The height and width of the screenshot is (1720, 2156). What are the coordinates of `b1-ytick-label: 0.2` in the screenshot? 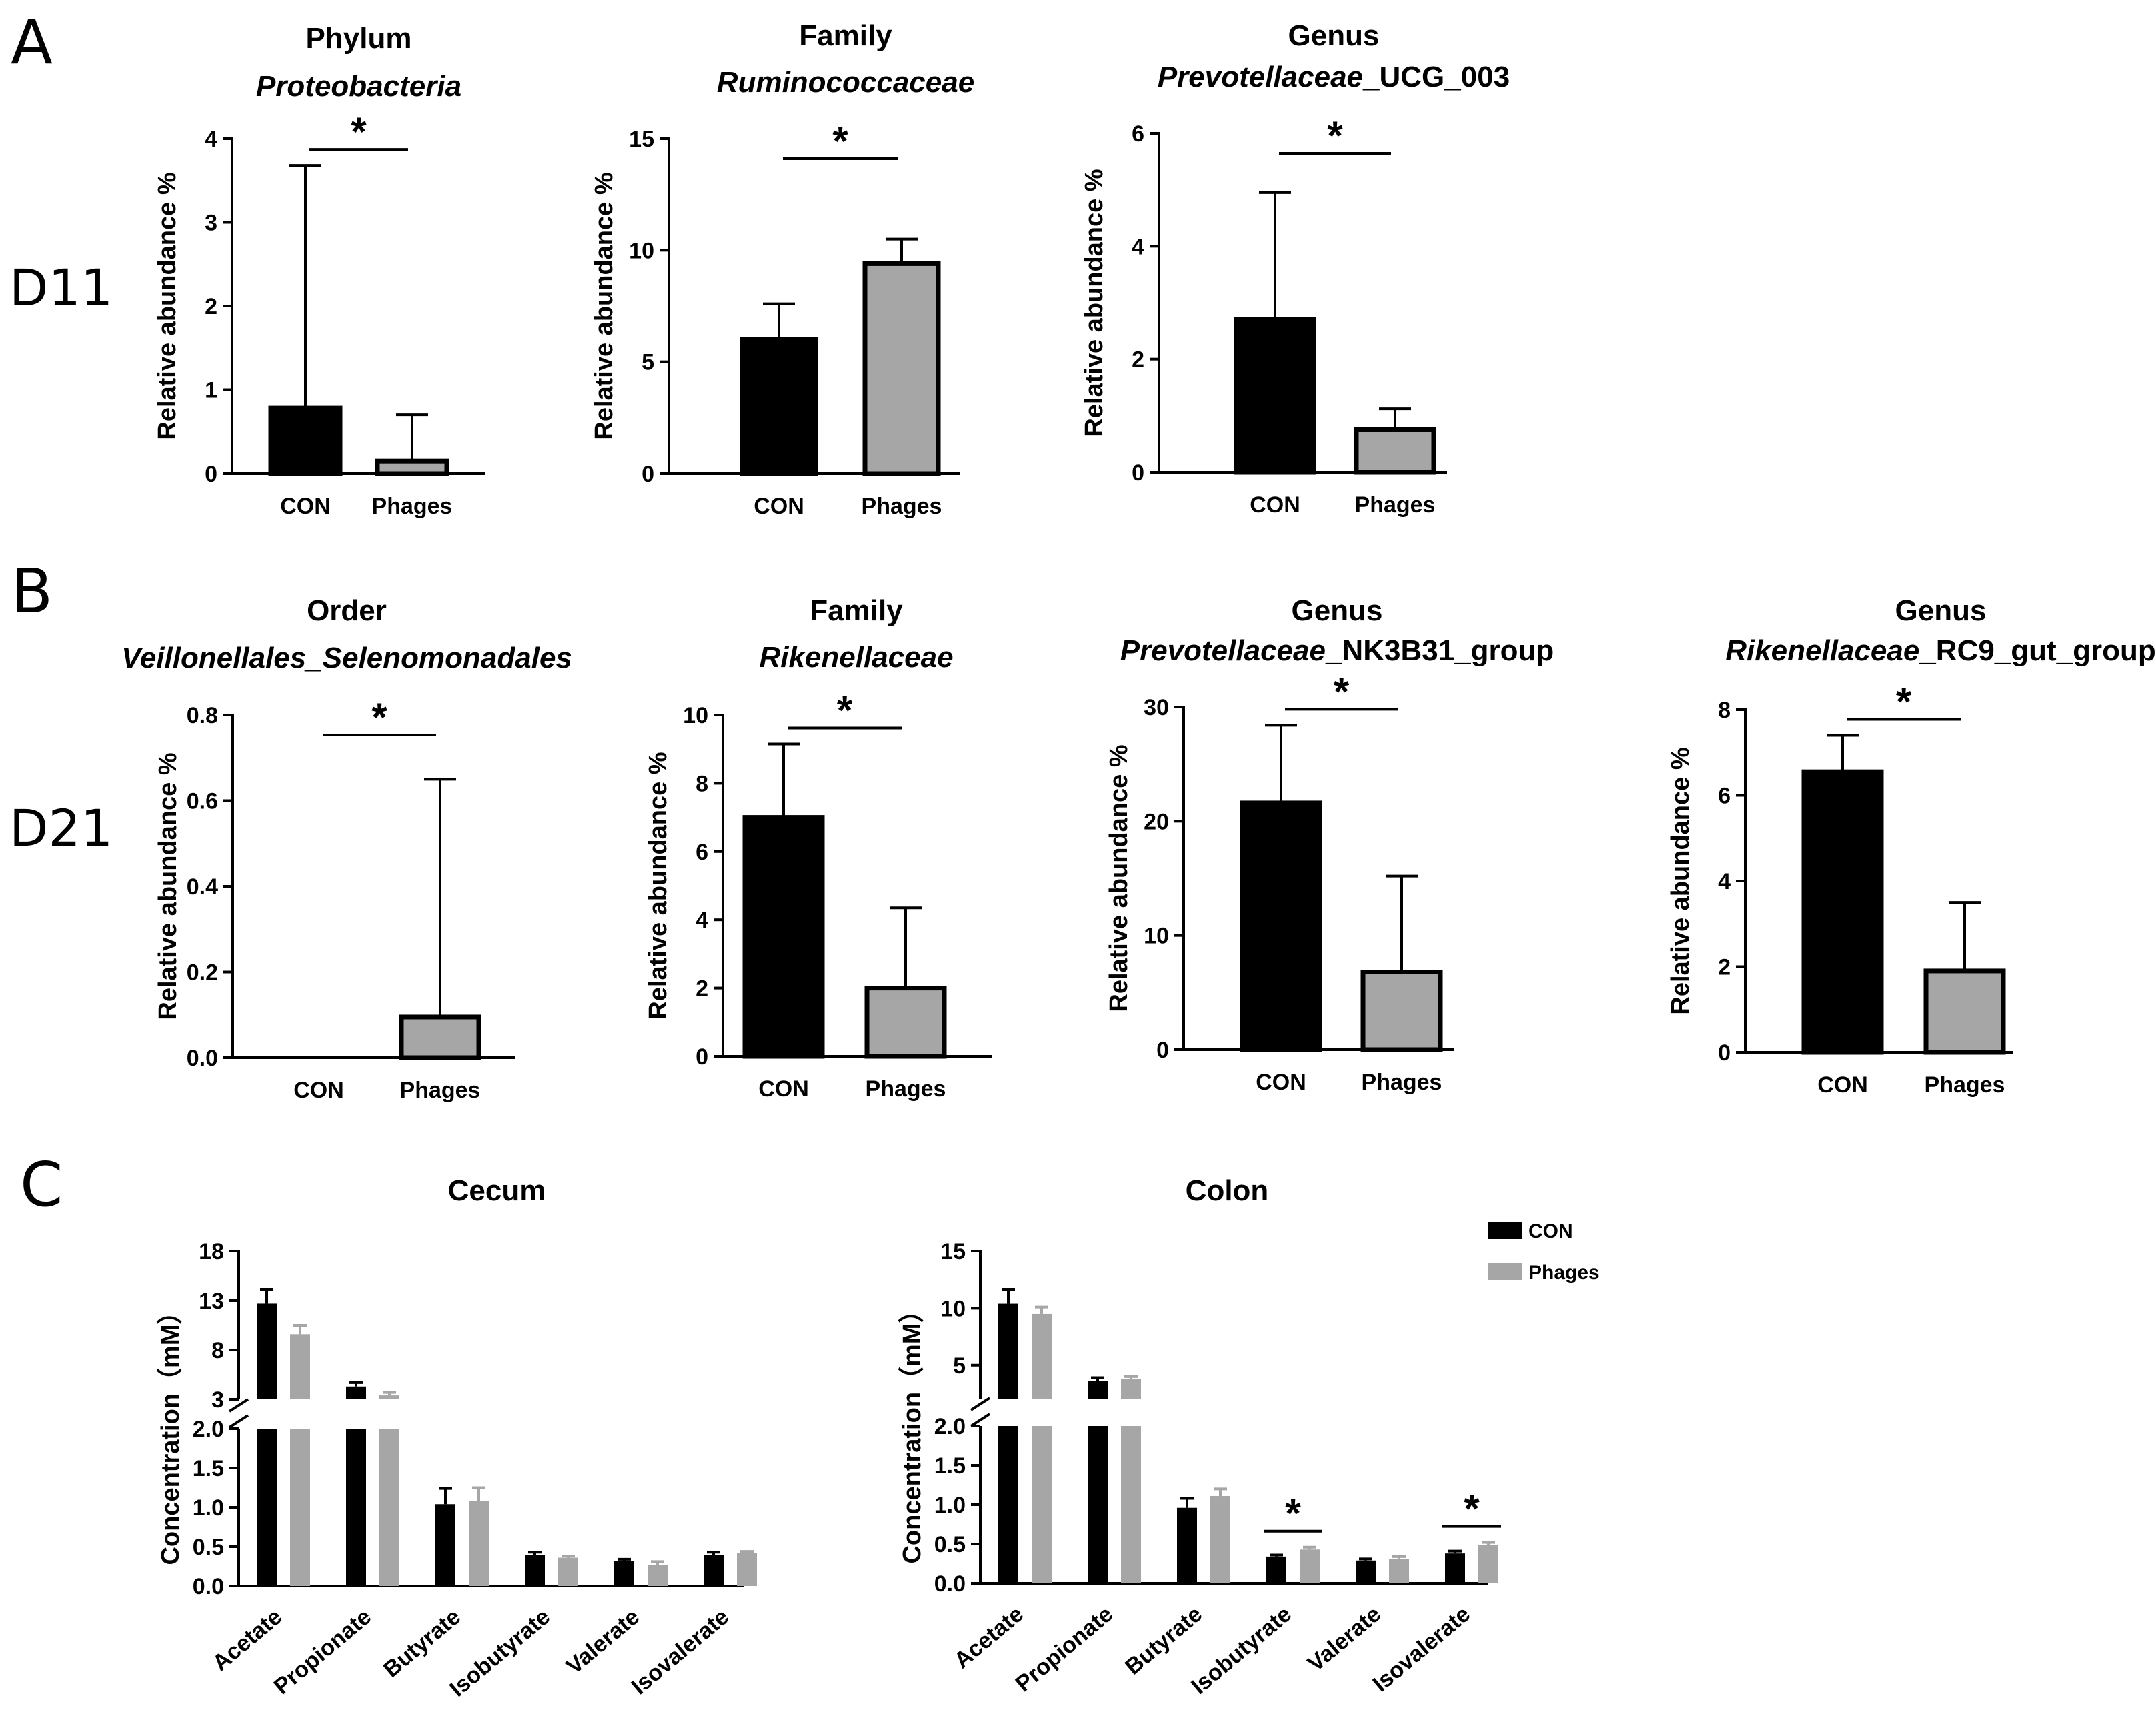 It's located at (202, 973).